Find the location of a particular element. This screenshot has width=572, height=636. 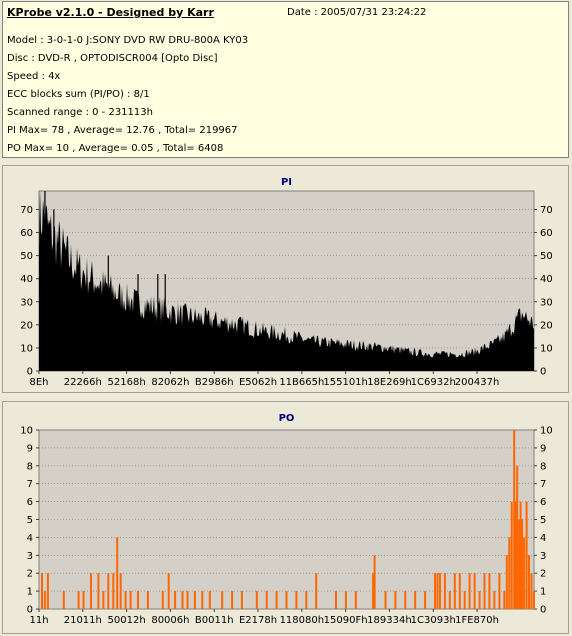

po-y-tick-label-right: 3 is located at coordinates (543, 556).